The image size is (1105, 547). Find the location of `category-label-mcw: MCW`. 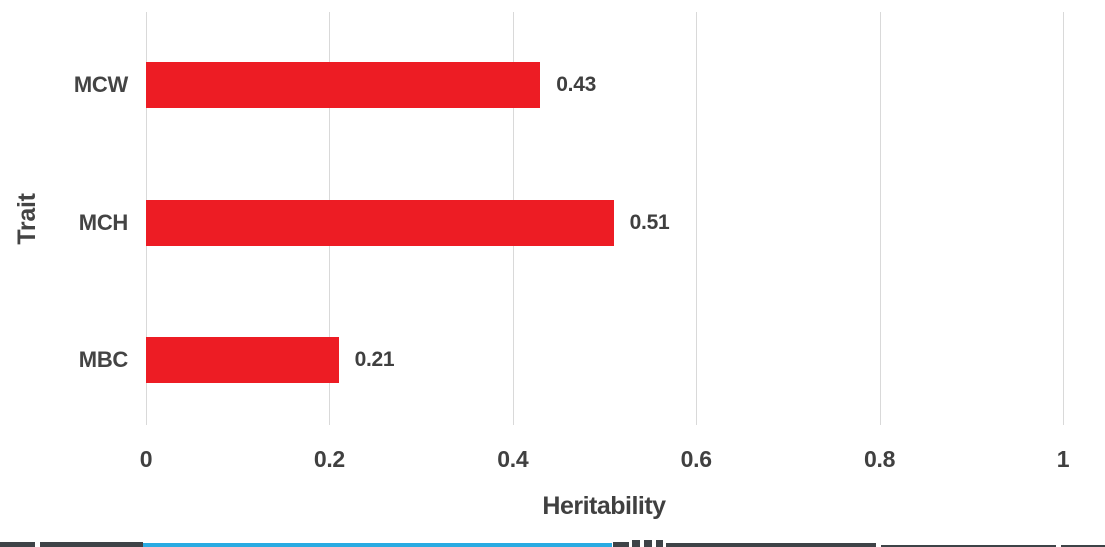

category-label-mcw: MCW is located at coordinates (100, 84).